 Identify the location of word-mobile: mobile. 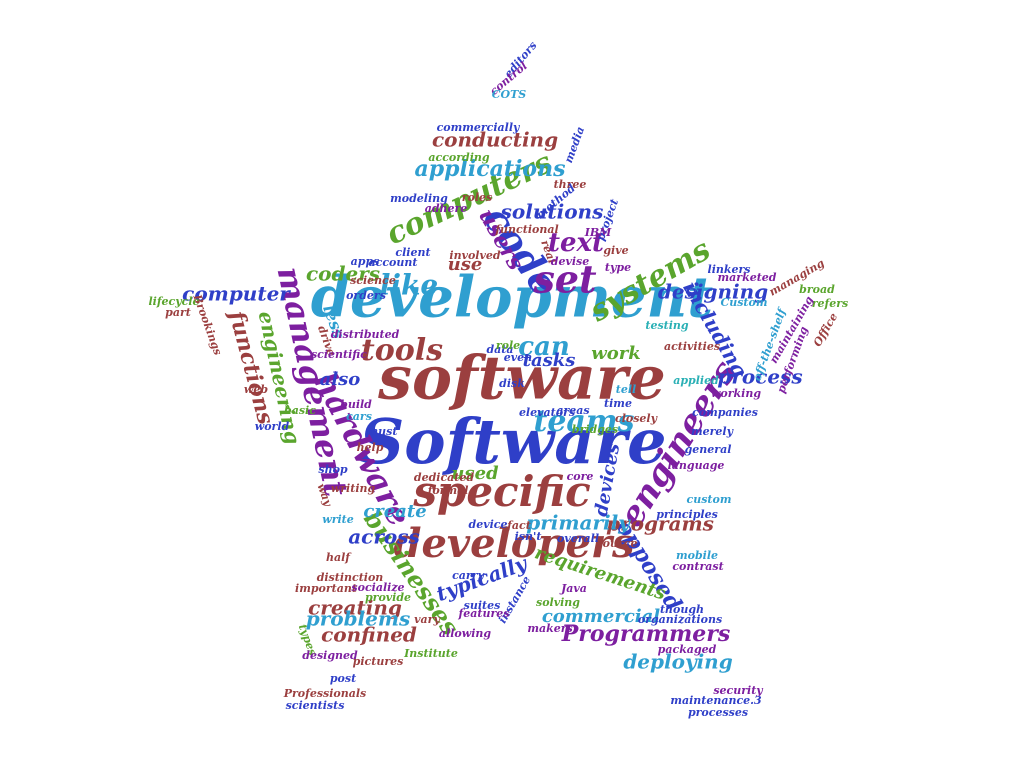
(697, 555).